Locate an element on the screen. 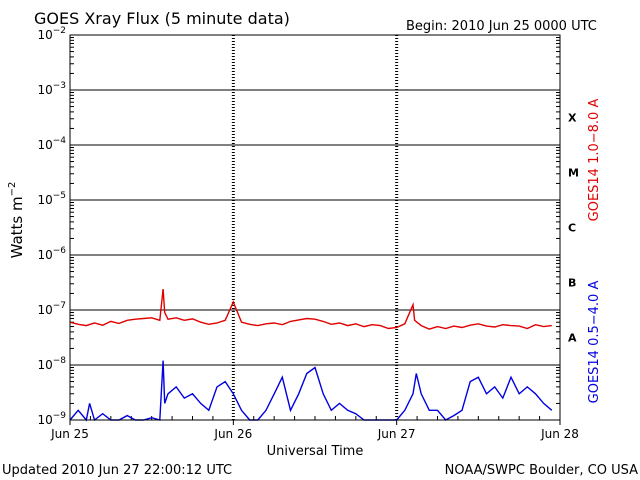 The height and width of the screenshot is (480, 640). y-tick-exponent: −7 is located at coordinates (59, 306).